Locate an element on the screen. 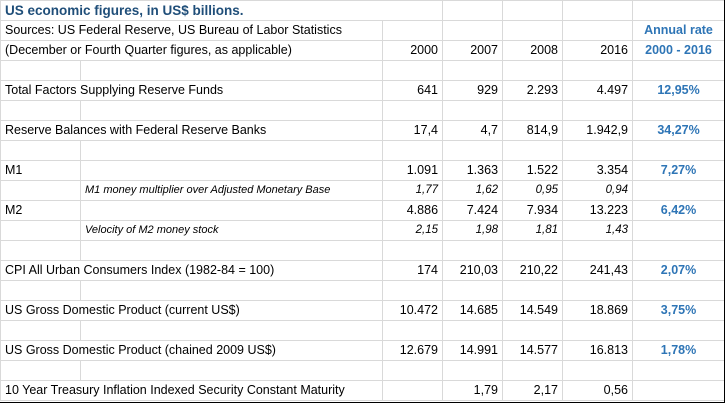 This screenshot has height=404, width=726. row-value: 1,62 is located at coordinates (473, 190).